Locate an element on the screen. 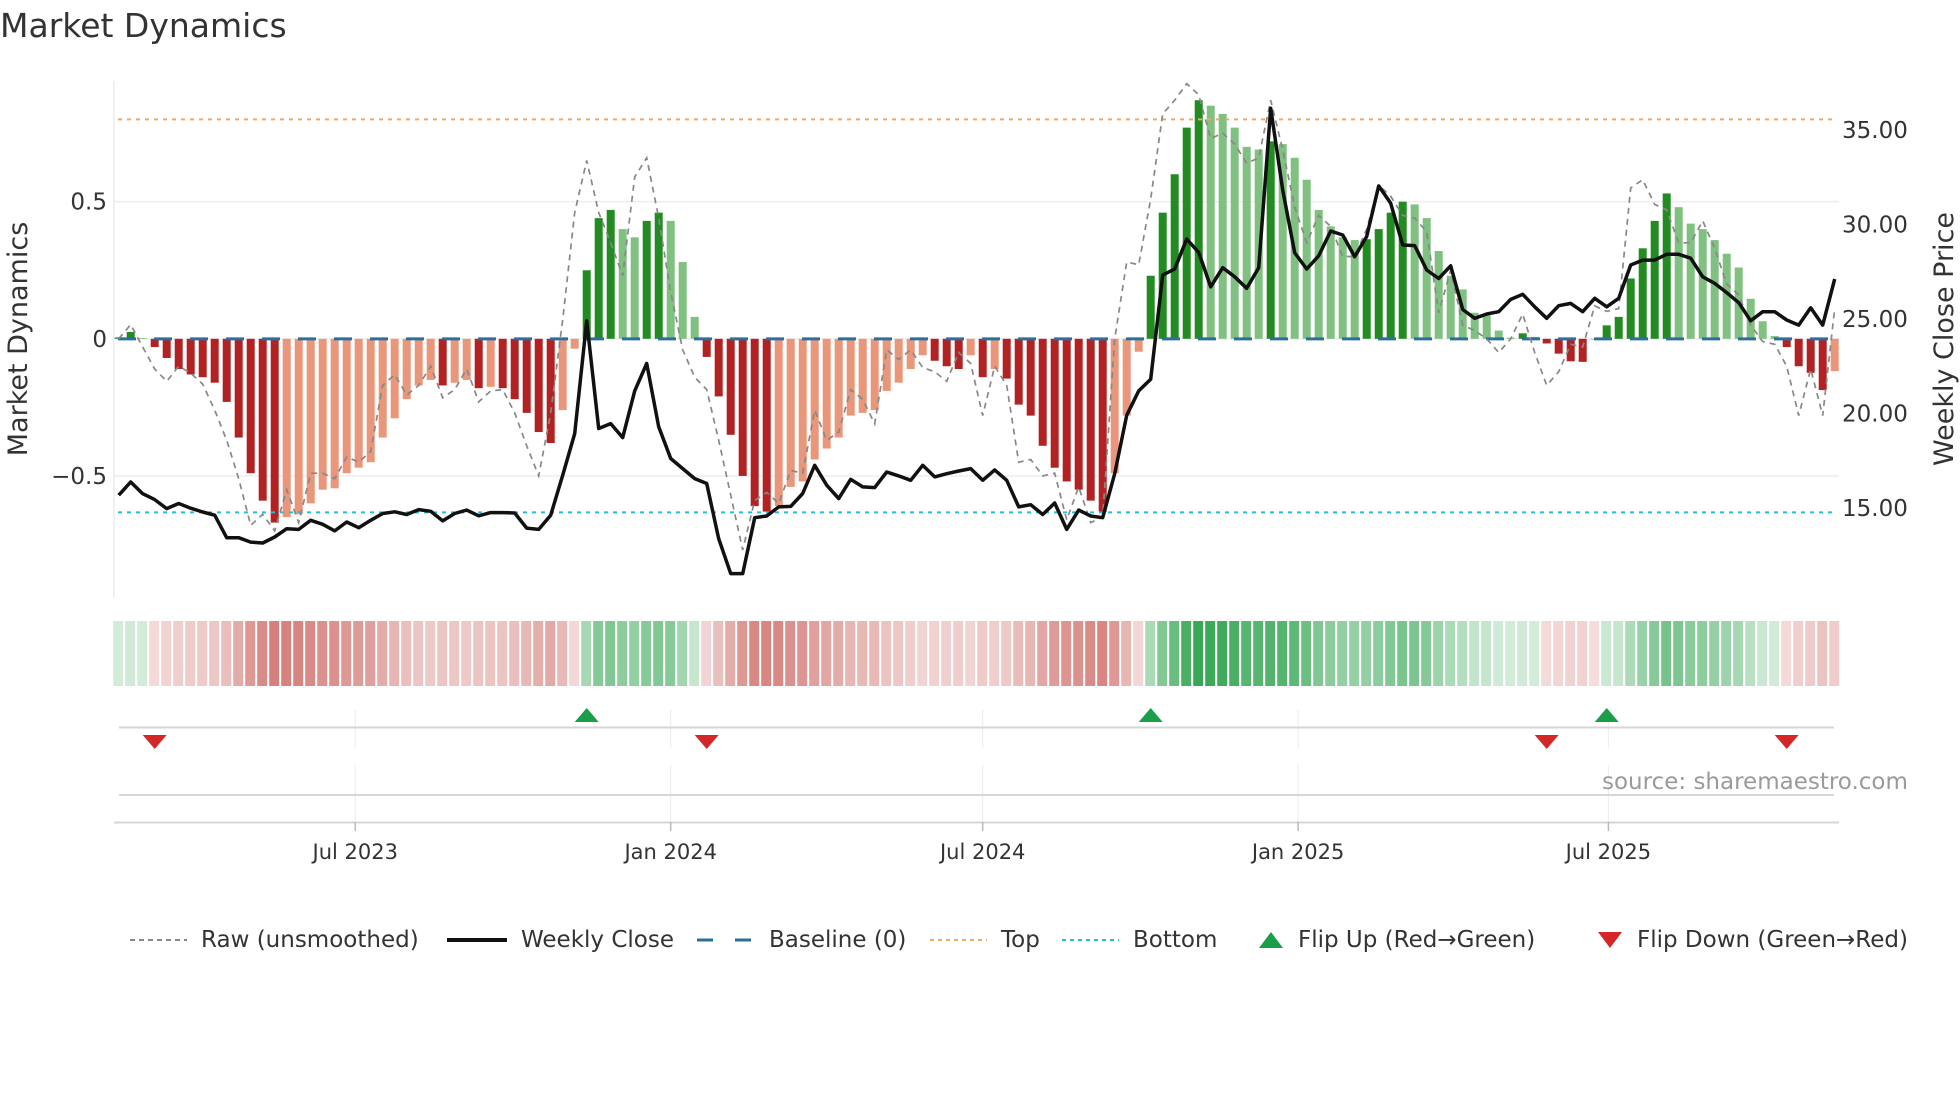 The height and width of the screenshot is (1102, 1960). legend-item-flip-down: Flip Down (Green→Red) is located at coordinates (1752, 940).